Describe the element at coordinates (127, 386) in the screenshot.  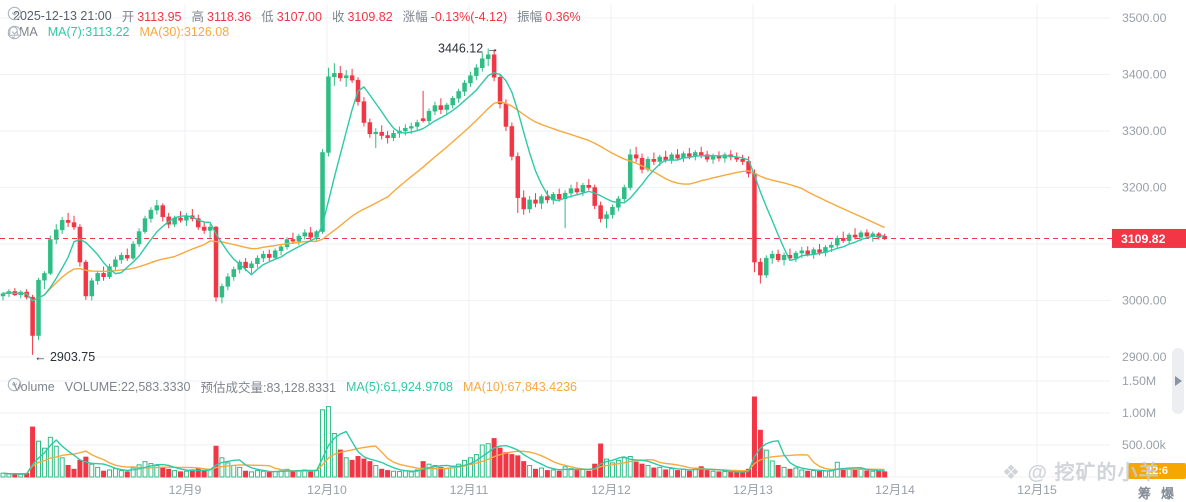
I see `volume-value: VOLUME:22,583.3330` at that location.